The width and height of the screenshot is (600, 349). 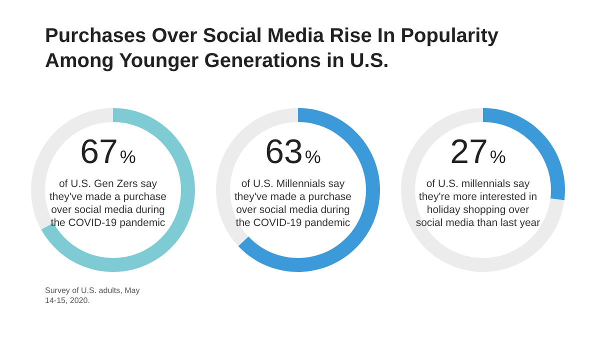 What do you see at coordinates (93, 296) in the screenshot?
I see `text: Survey of U.S. adults, May 14-15, 2020.` at bounding box center [93, 296].